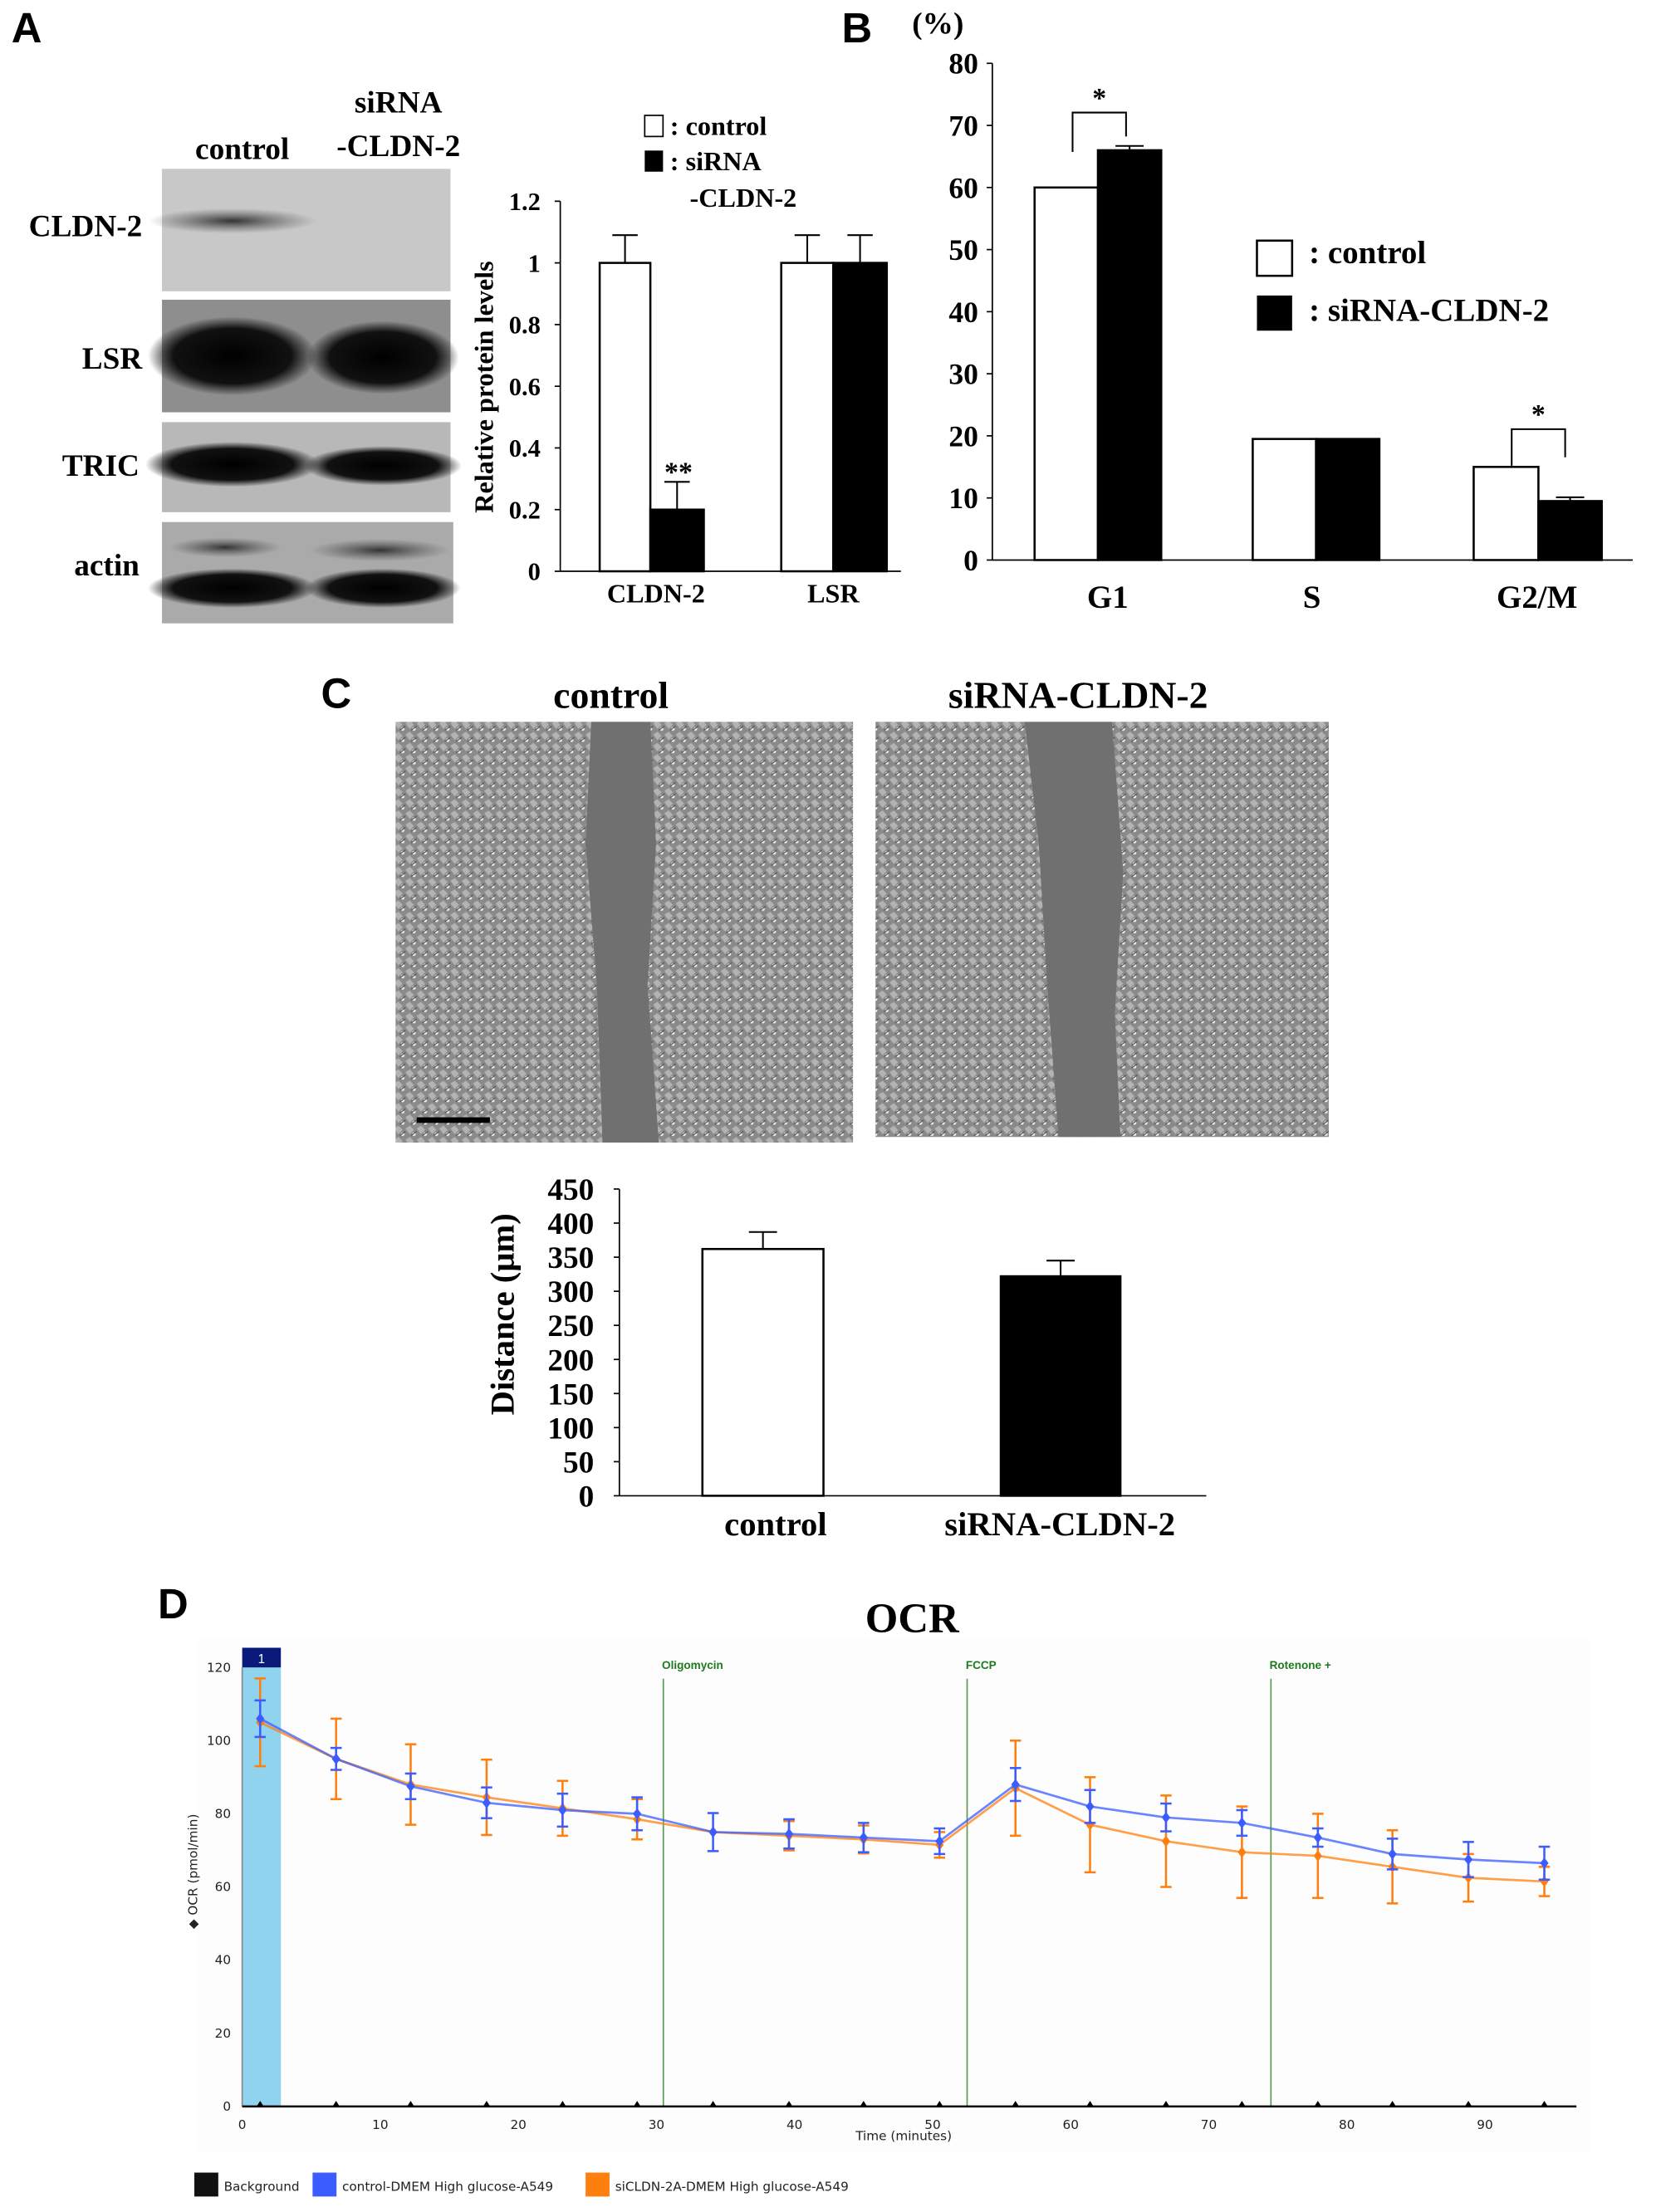  What do you see at coordinates (963, 436) in the screenshot?
I see `y-tick-label: 20` at bounding box center [963, 436].